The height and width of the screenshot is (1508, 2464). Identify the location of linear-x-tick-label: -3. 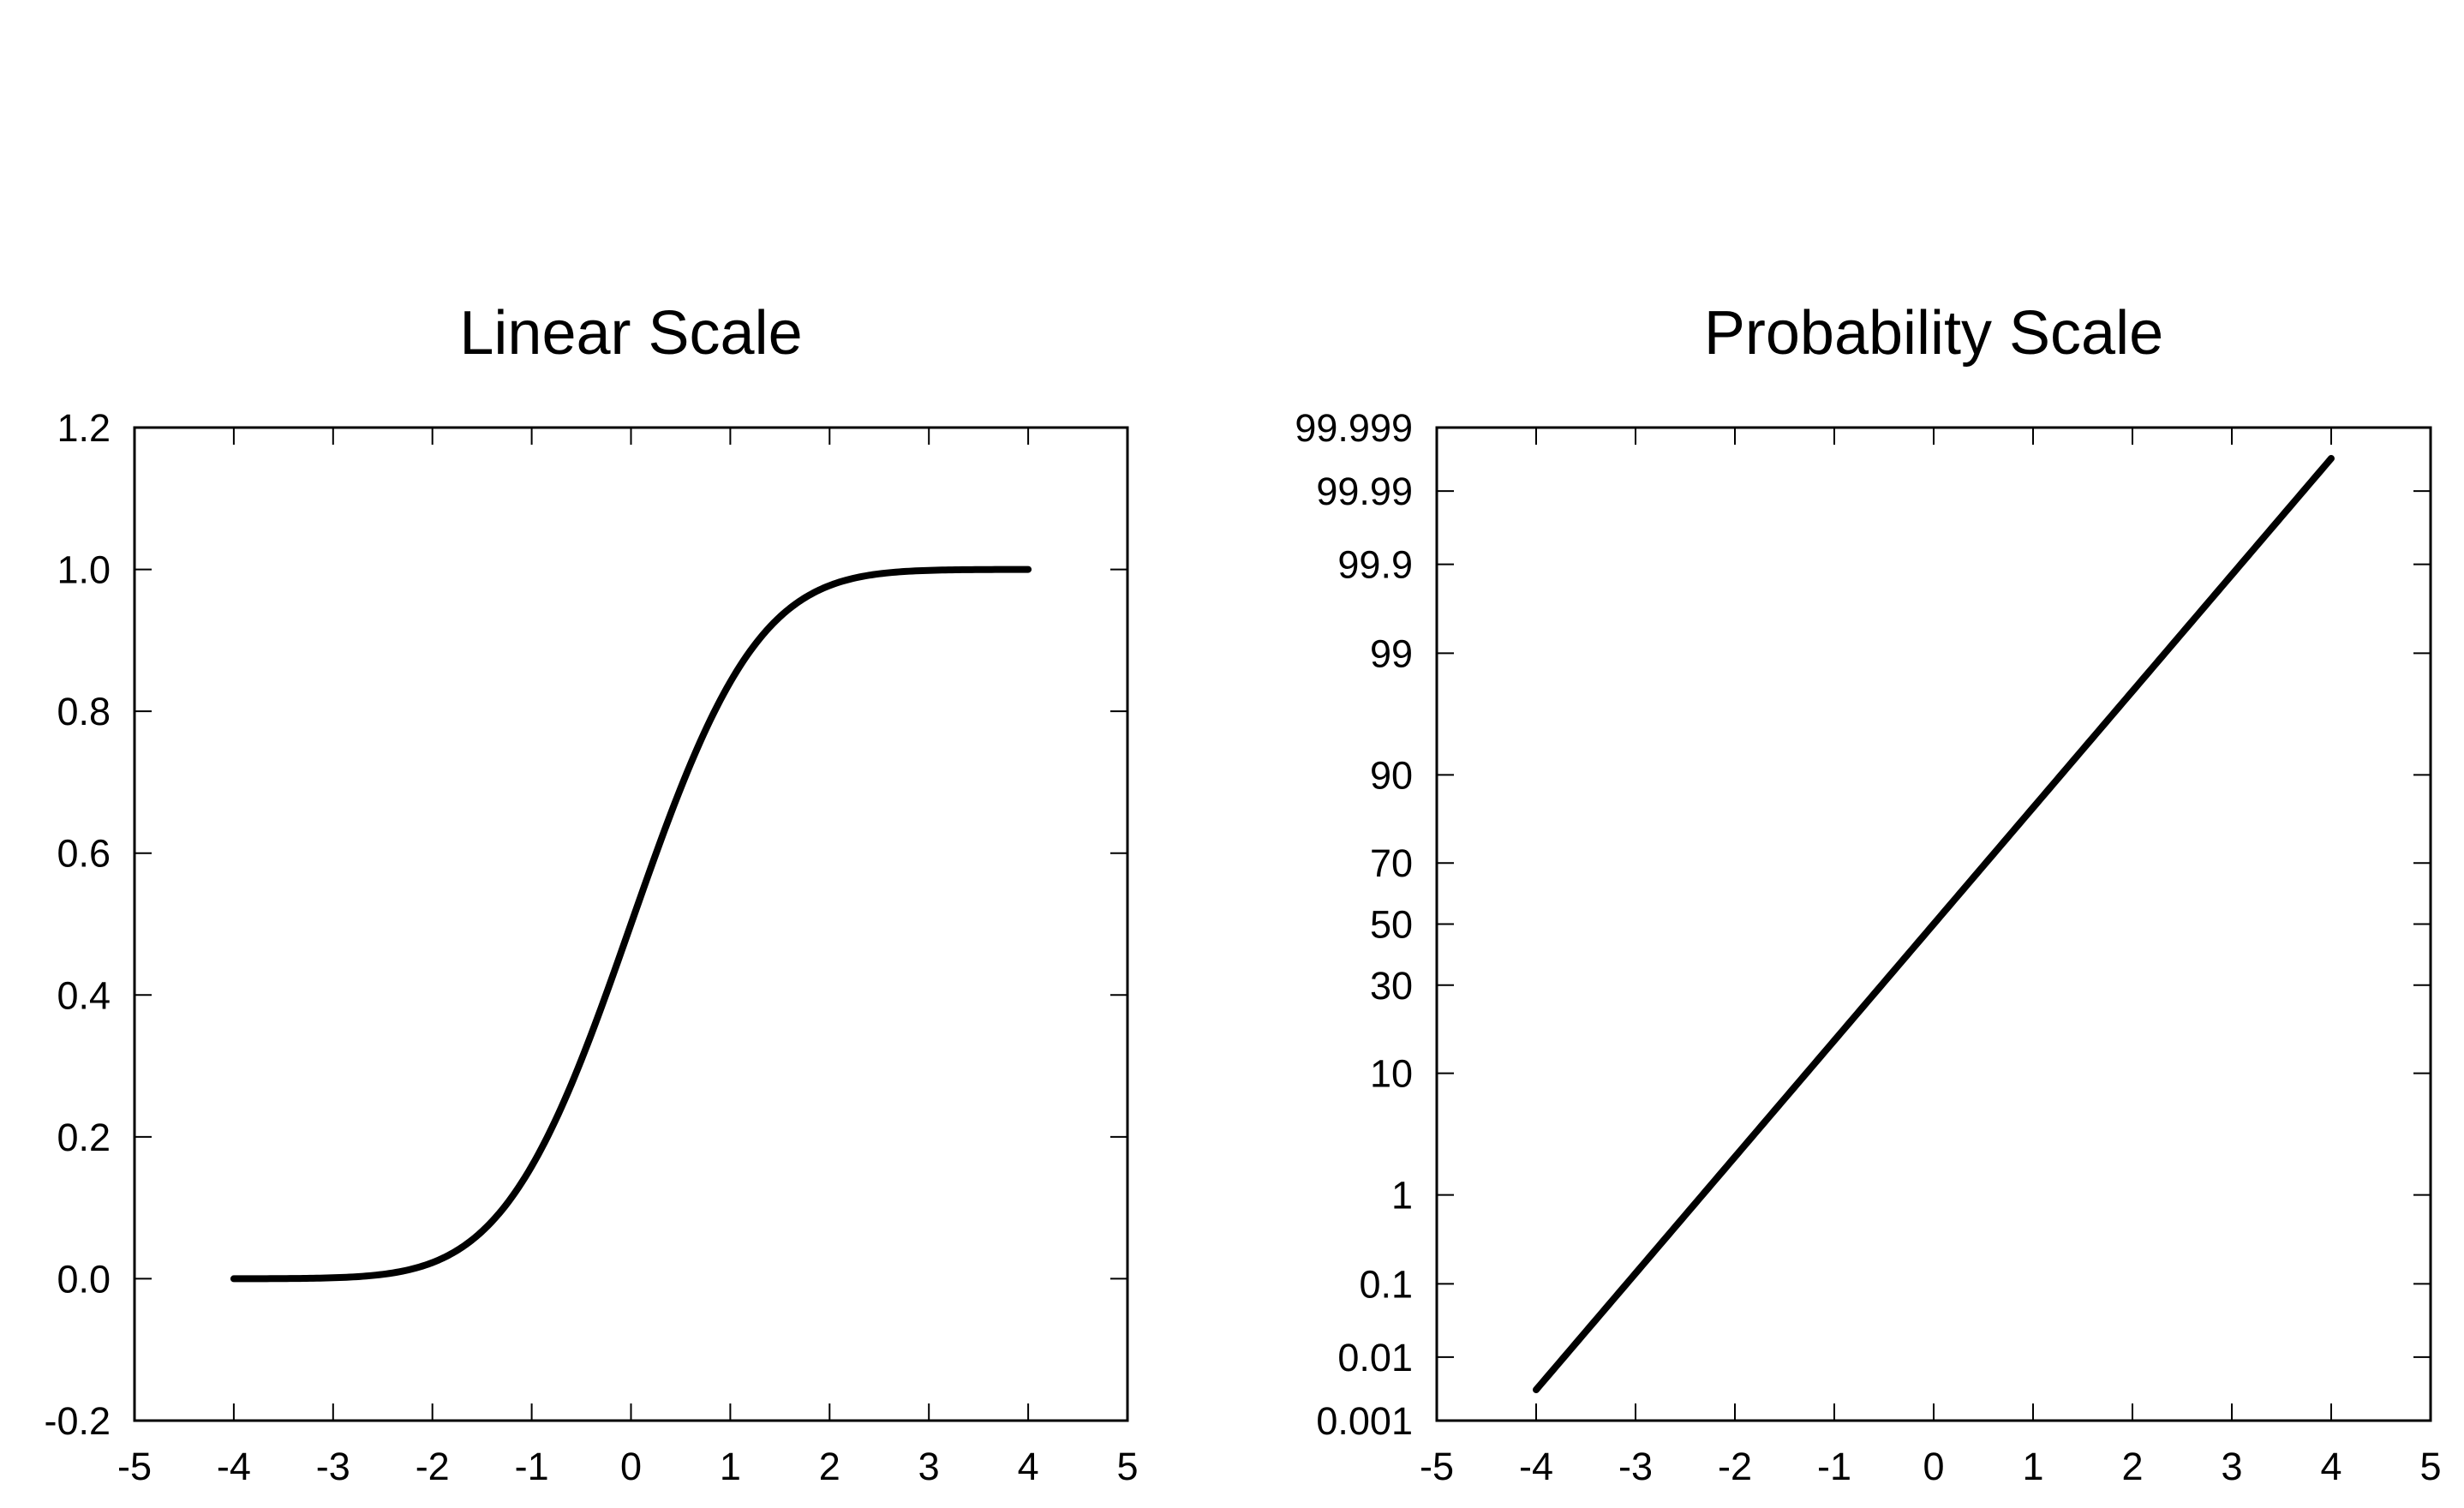
(333, 1466).